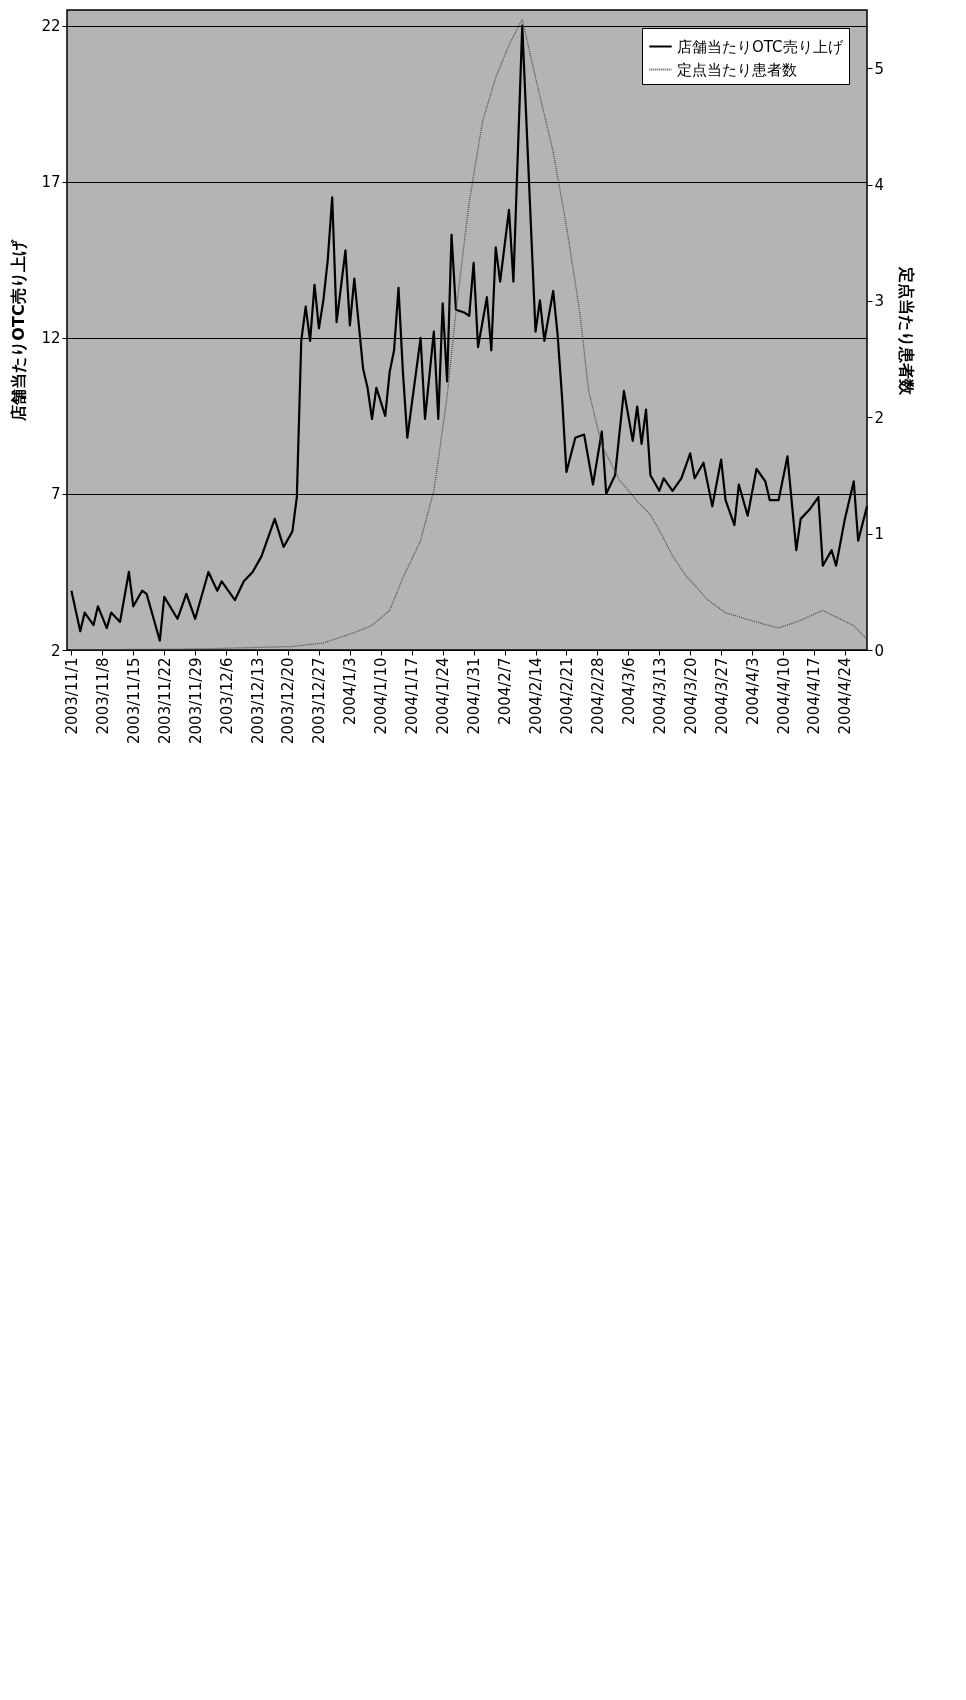  What do you see at coordinates (721, 696) in the screenshot?
I see `x-tick-label: 2004/3/27` at bounding box center [721, 696].